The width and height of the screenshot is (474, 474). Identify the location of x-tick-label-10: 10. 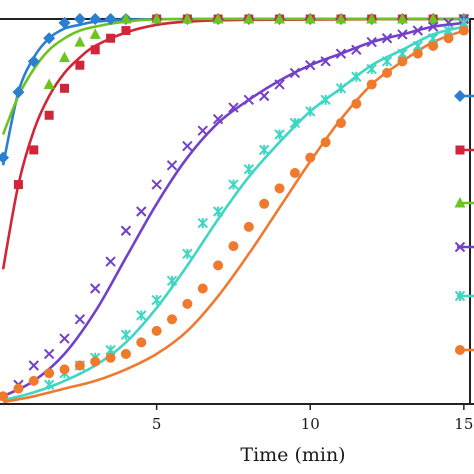
(310, 424).